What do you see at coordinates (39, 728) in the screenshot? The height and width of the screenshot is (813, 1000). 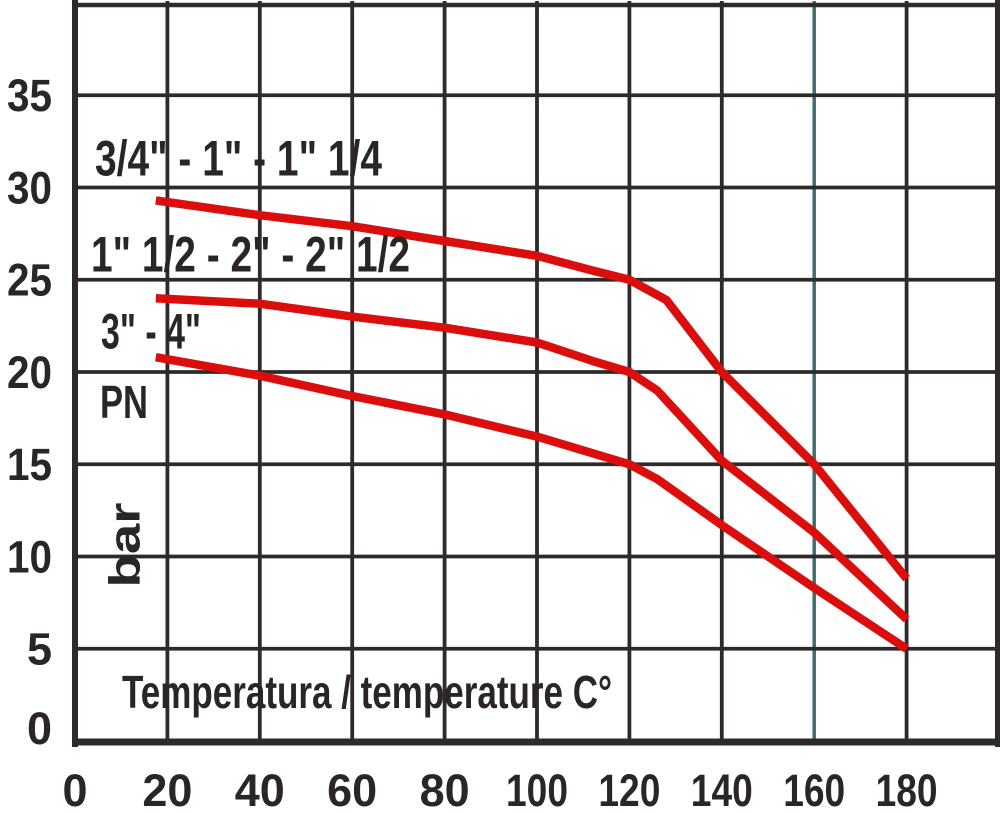 I see `y-tick-label-0: 0` at bounding box center [39, 728].